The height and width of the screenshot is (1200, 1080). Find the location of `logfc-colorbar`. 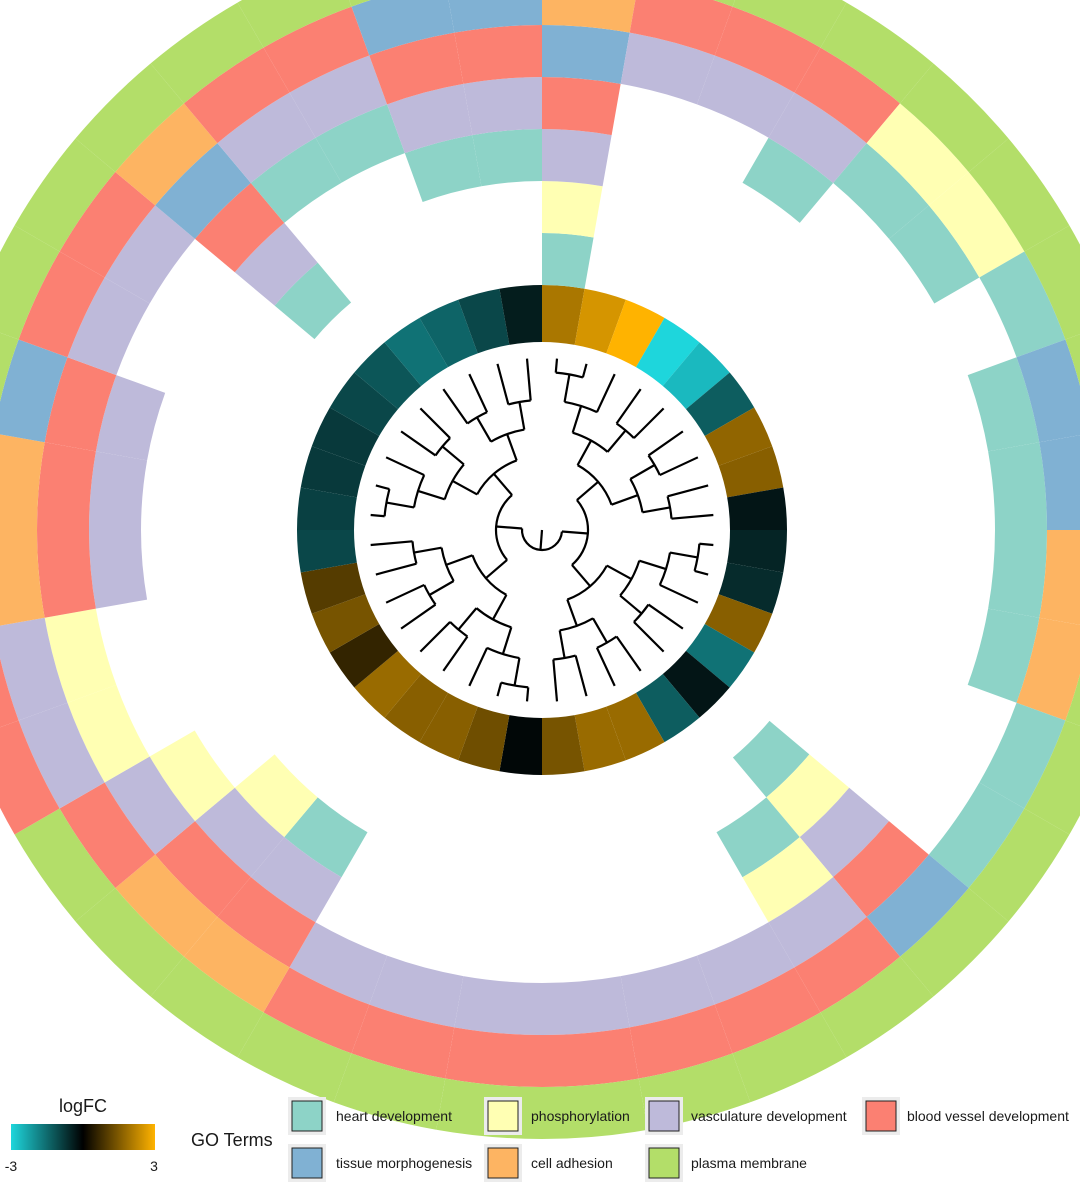

logfc-colorbar is located at coordinates (83, 1137).